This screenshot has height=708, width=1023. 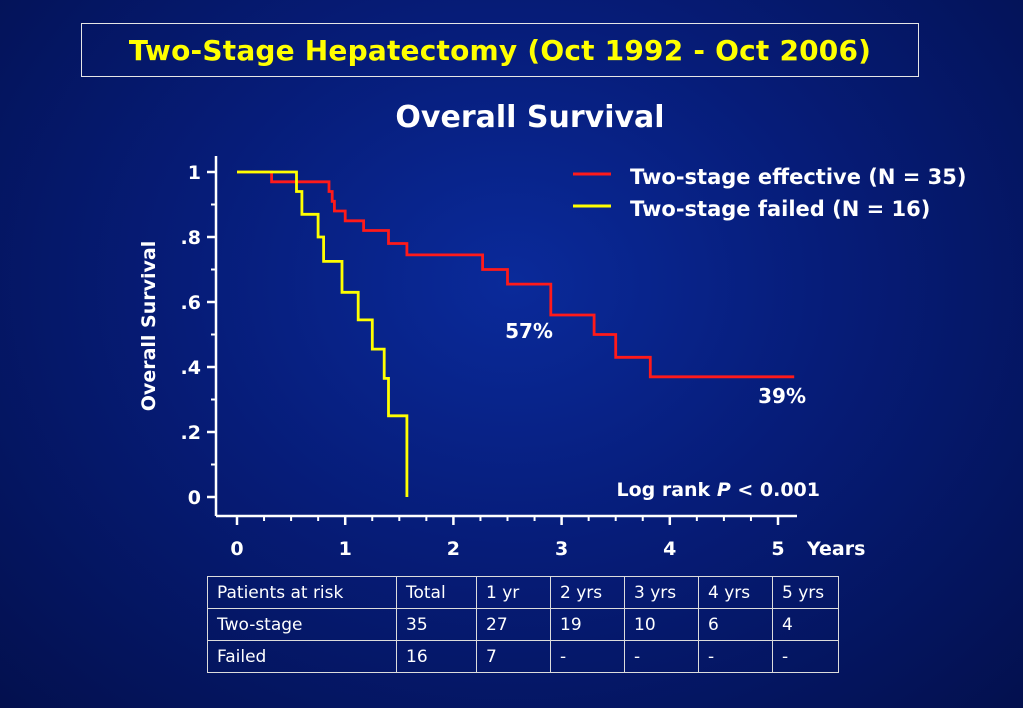 I want to click on table-cell: 35, so click(x=436, y=624).